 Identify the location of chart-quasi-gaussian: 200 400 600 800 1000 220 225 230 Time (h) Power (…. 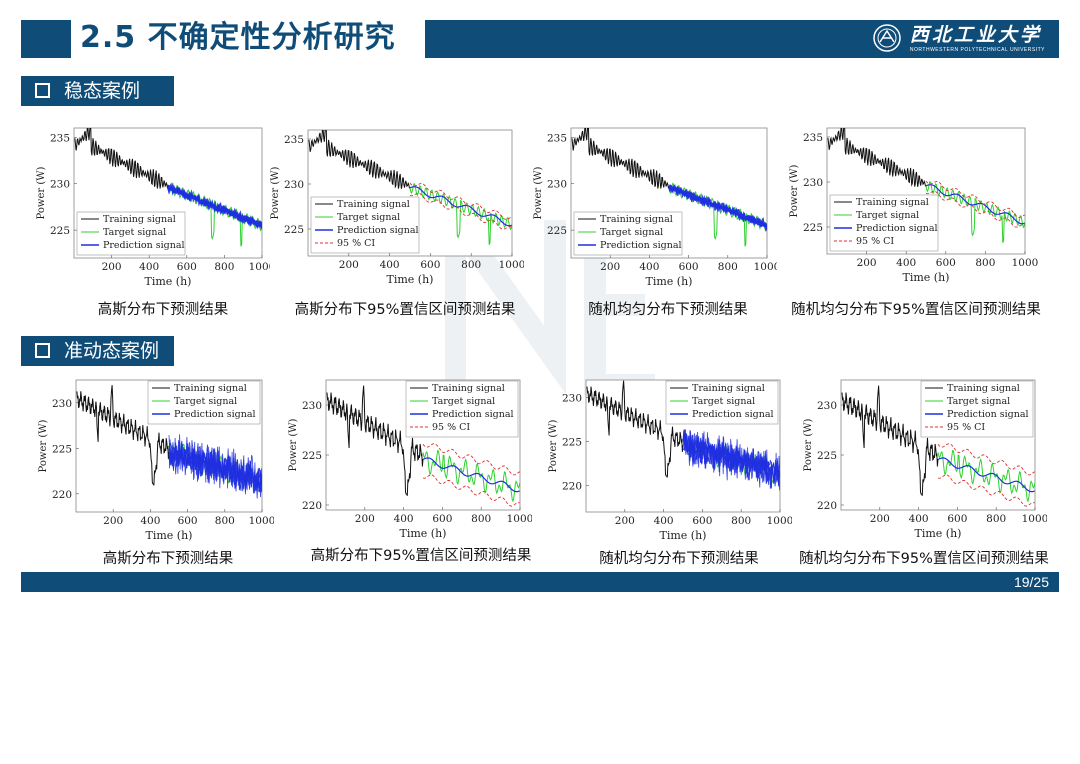
(156, 460).